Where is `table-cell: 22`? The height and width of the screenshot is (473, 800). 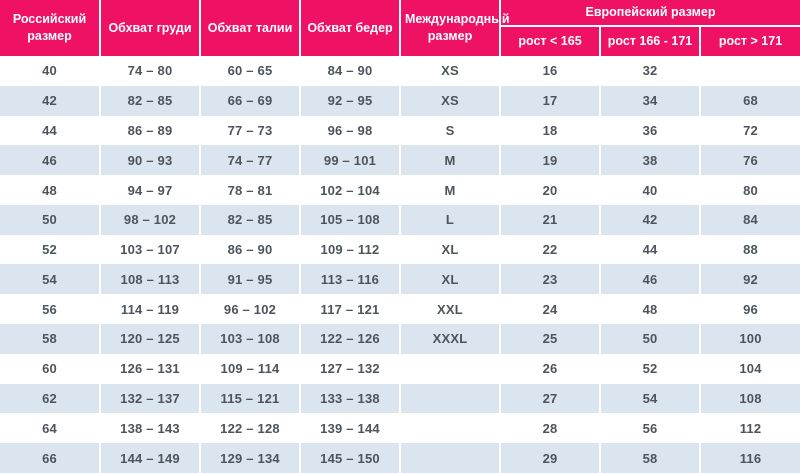
table-cell: 22 is located at coordinates (550, 249).